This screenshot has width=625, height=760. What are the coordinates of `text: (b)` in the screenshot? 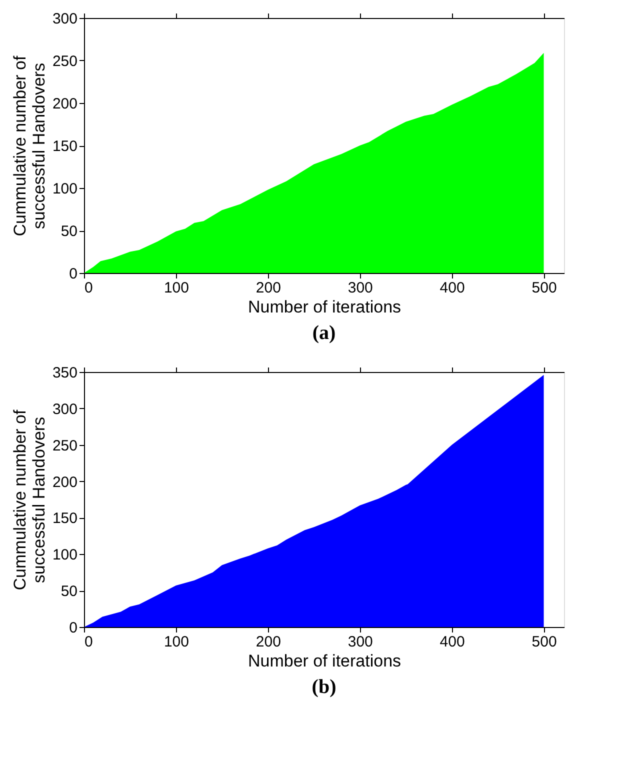 It's located at (324, 687).